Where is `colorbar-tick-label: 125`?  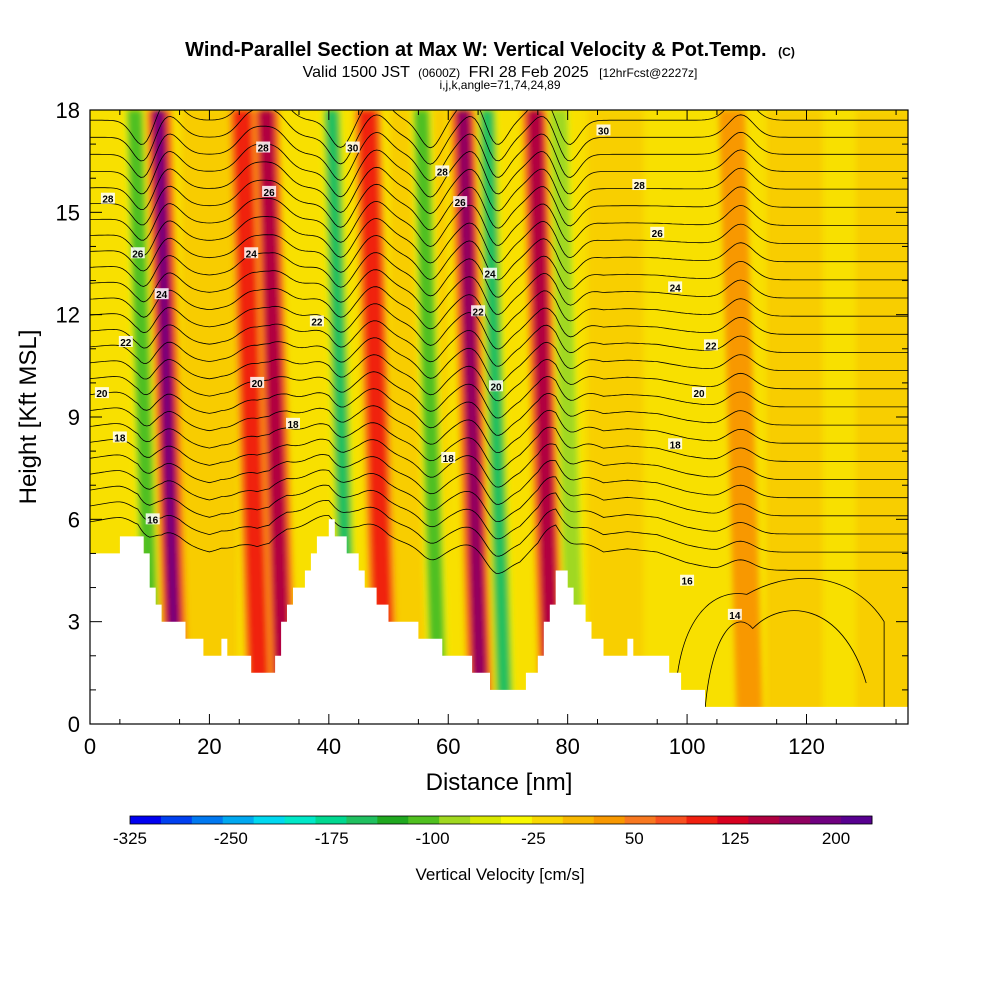
colorbar-tick-label: 125 is located at coordinates (735, 838).